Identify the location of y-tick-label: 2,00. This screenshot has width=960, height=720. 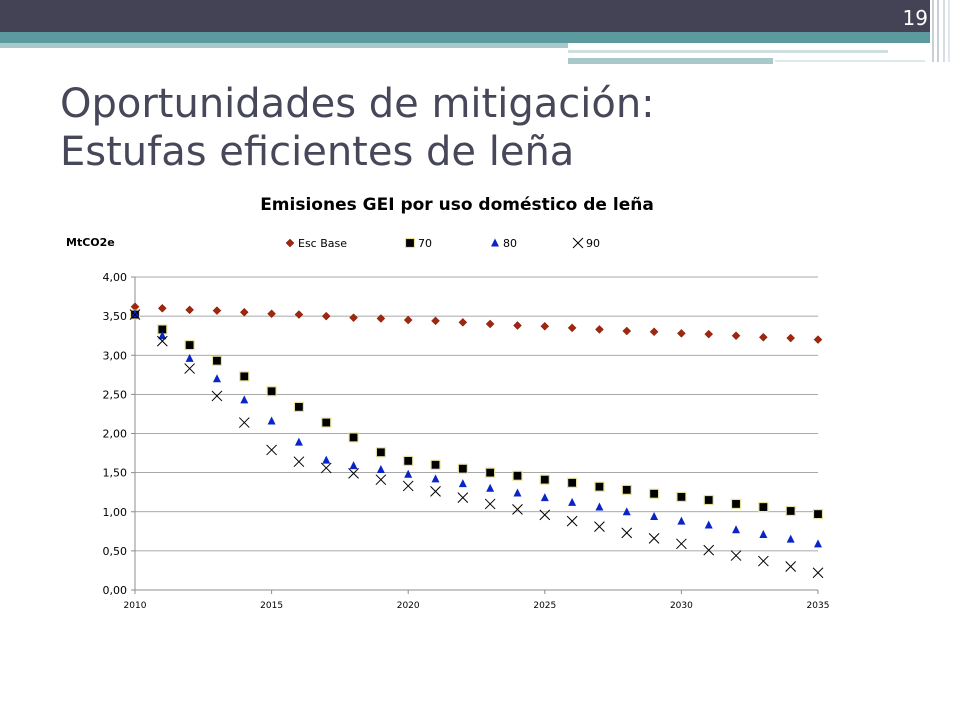
(115, 434).